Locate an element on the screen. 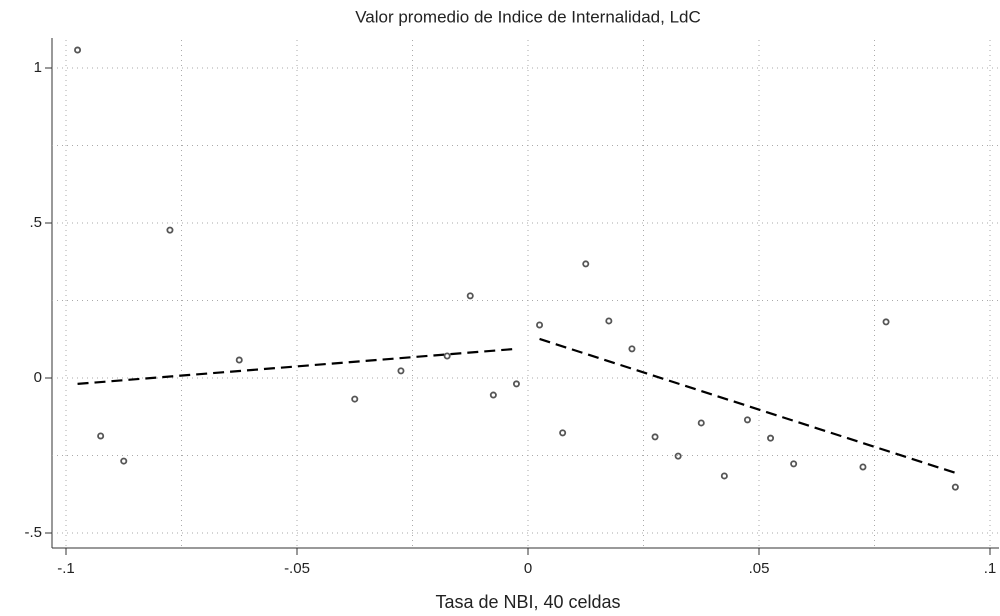  y-tick-label: 0 is located at coordinates (38, 377).